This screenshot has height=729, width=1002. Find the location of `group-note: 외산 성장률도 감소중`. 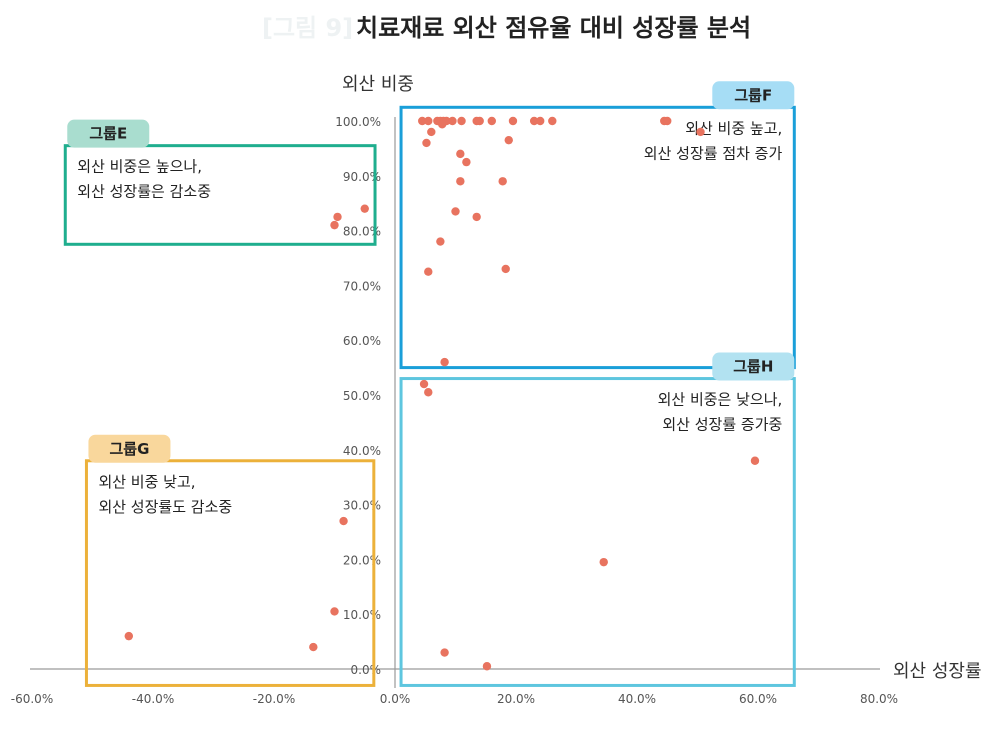

group-note: 외산 성장률도 감소중 is located at coordinates (165, 507).